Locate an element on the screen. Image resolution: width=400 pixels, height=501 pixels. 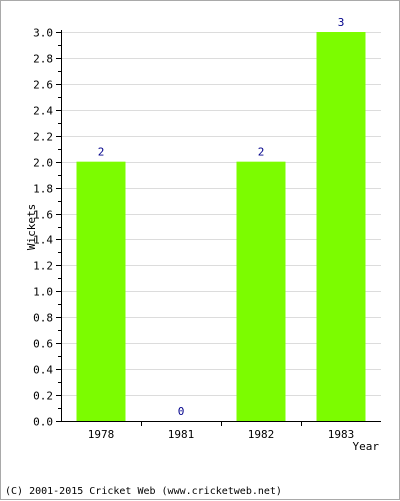
x-tick-label: 1983 is located at coordinates (341, 434).